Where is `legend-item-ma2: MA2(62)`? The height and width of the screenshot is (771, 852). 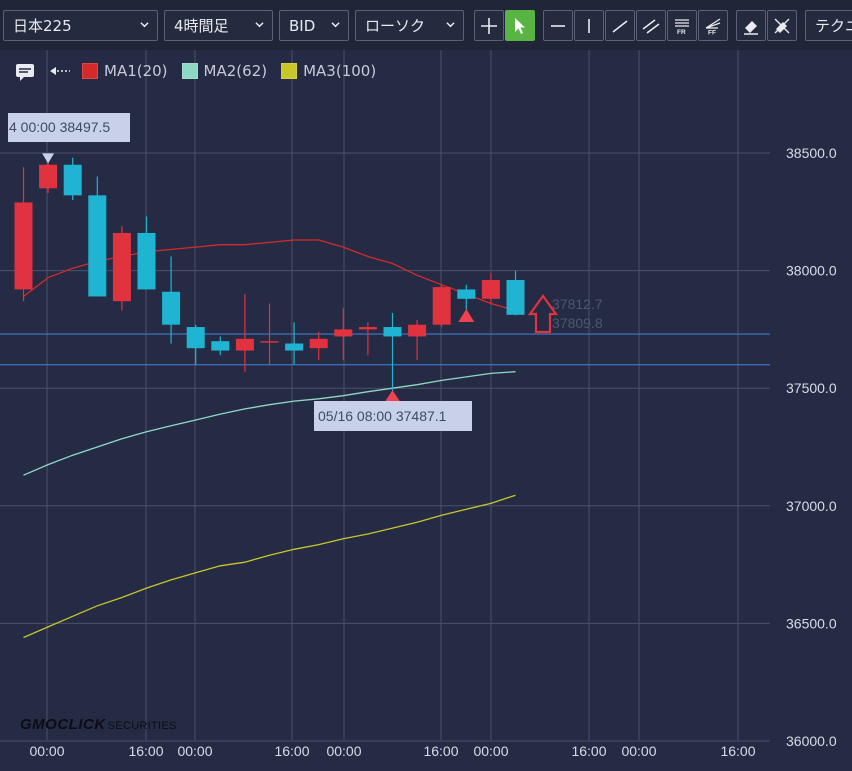
legend-item-ma2: MA2(62) is located at coordinates (224, 71).